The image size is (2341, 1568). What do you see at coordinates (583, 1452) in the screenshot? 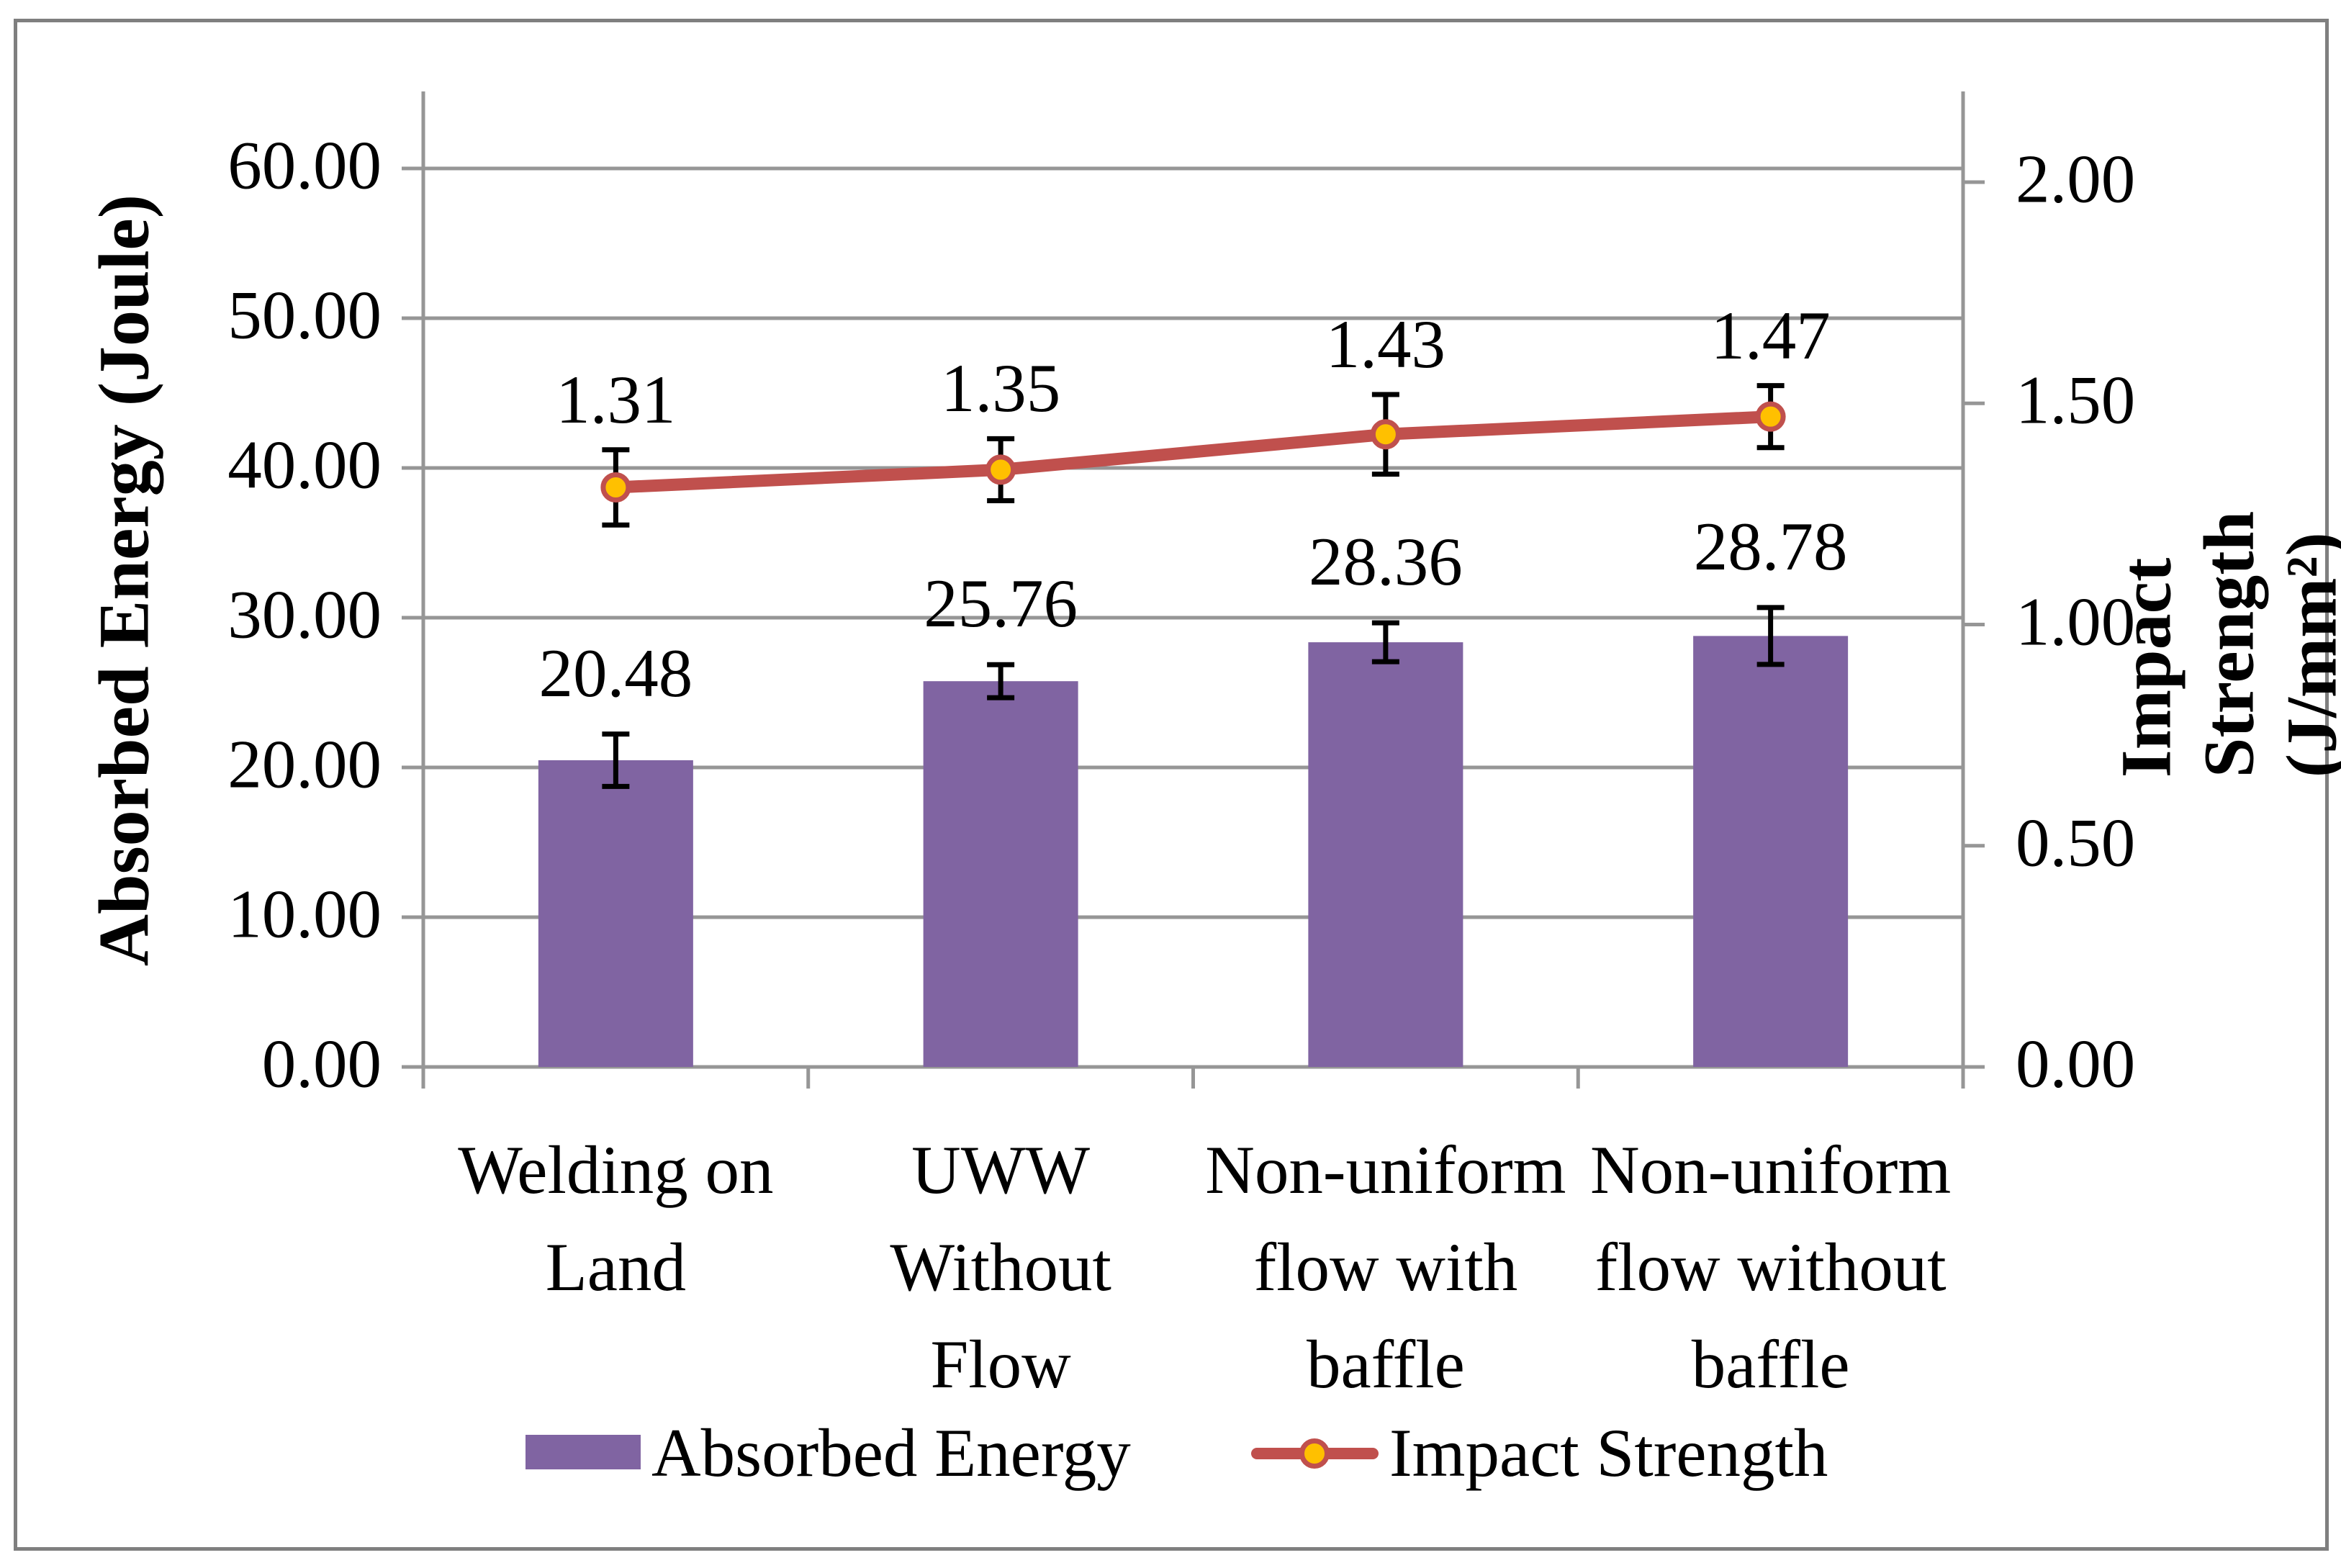
I see `bar-swatch-icon` at bounding box center [583, 1452].